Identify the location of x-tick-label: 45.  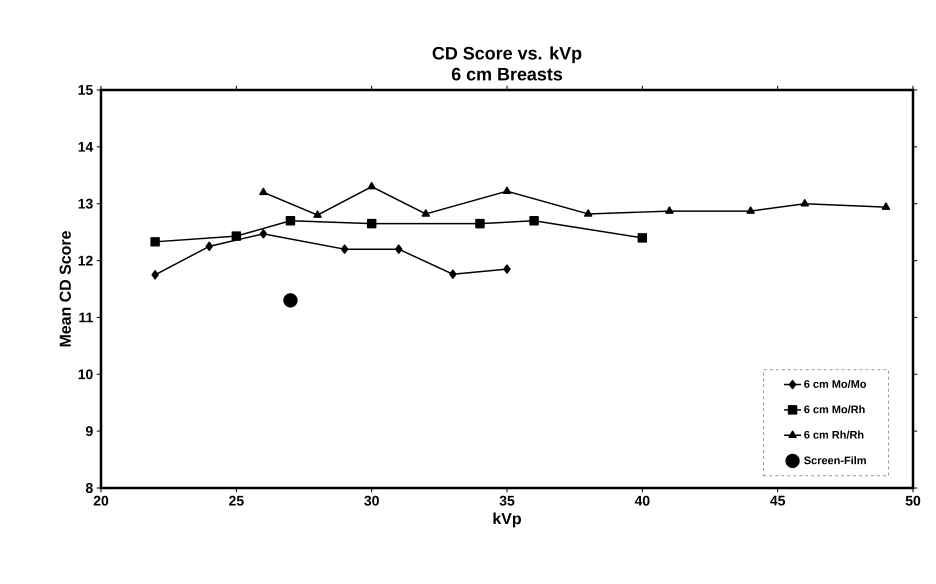
(778, 501).